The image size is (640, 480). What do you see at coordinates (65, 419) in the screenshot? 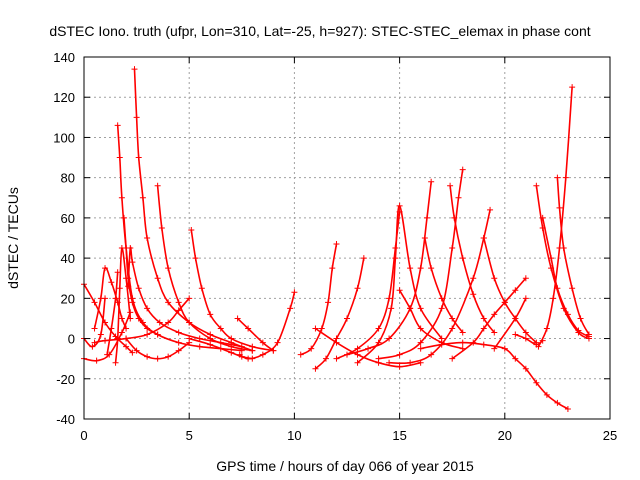
I see `y-tick-label: -40` at bounding box center [65, 419].